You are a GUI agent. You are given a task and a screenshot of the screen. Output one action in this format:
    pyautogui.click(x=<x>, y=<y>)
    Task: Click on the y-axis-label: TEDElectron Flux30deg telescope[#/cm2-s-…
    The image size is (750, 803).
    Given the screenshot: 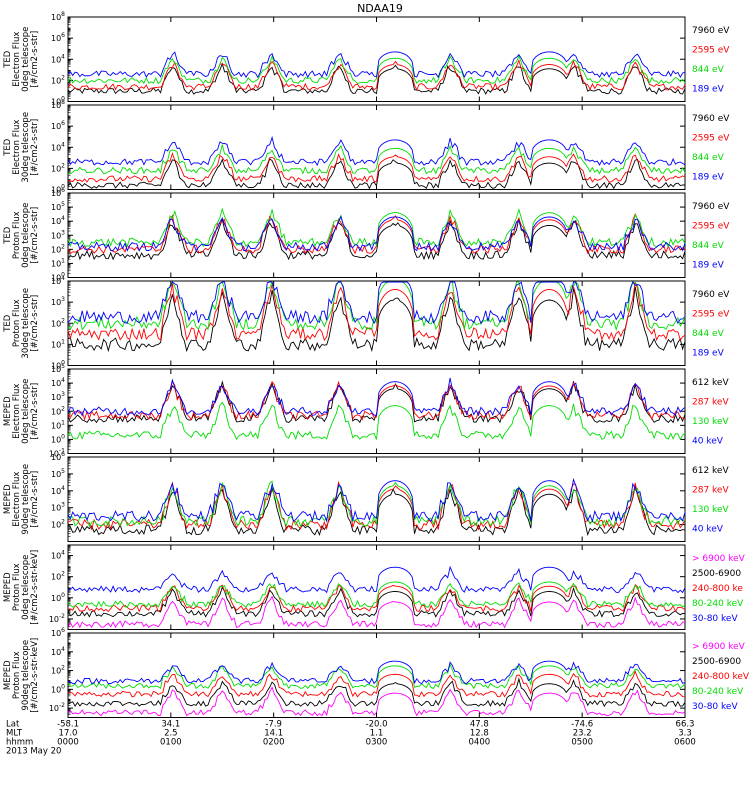 What is the action you would take?
    pyautogui.click(x=21, y=147)
    